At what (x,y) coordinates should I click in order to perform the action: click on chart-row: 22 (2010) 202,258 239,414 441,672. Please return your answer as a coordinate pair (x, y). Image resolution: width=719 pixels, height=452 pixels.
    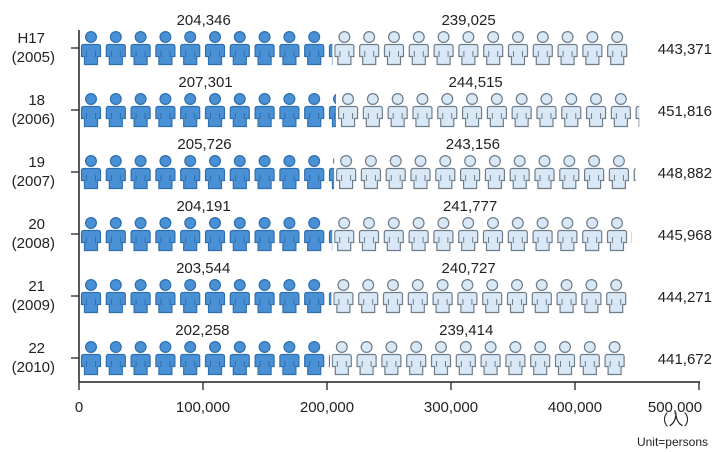
    Looking at the image, I should click on (362, 349).